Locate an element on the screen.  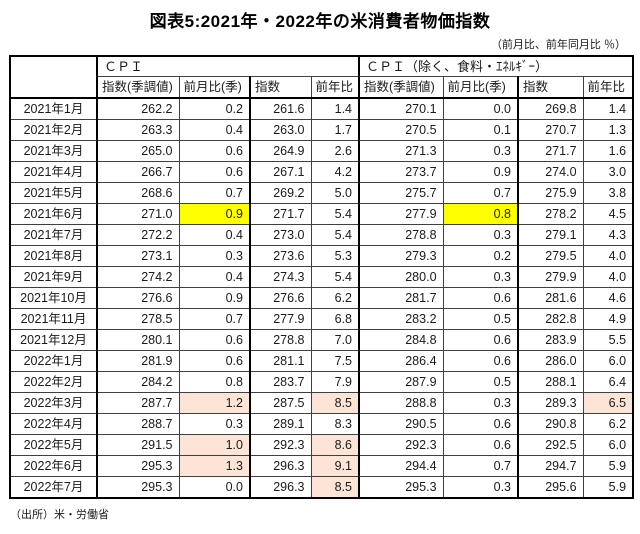
value-cell: 264.9 is located at coordinates (280, 151).